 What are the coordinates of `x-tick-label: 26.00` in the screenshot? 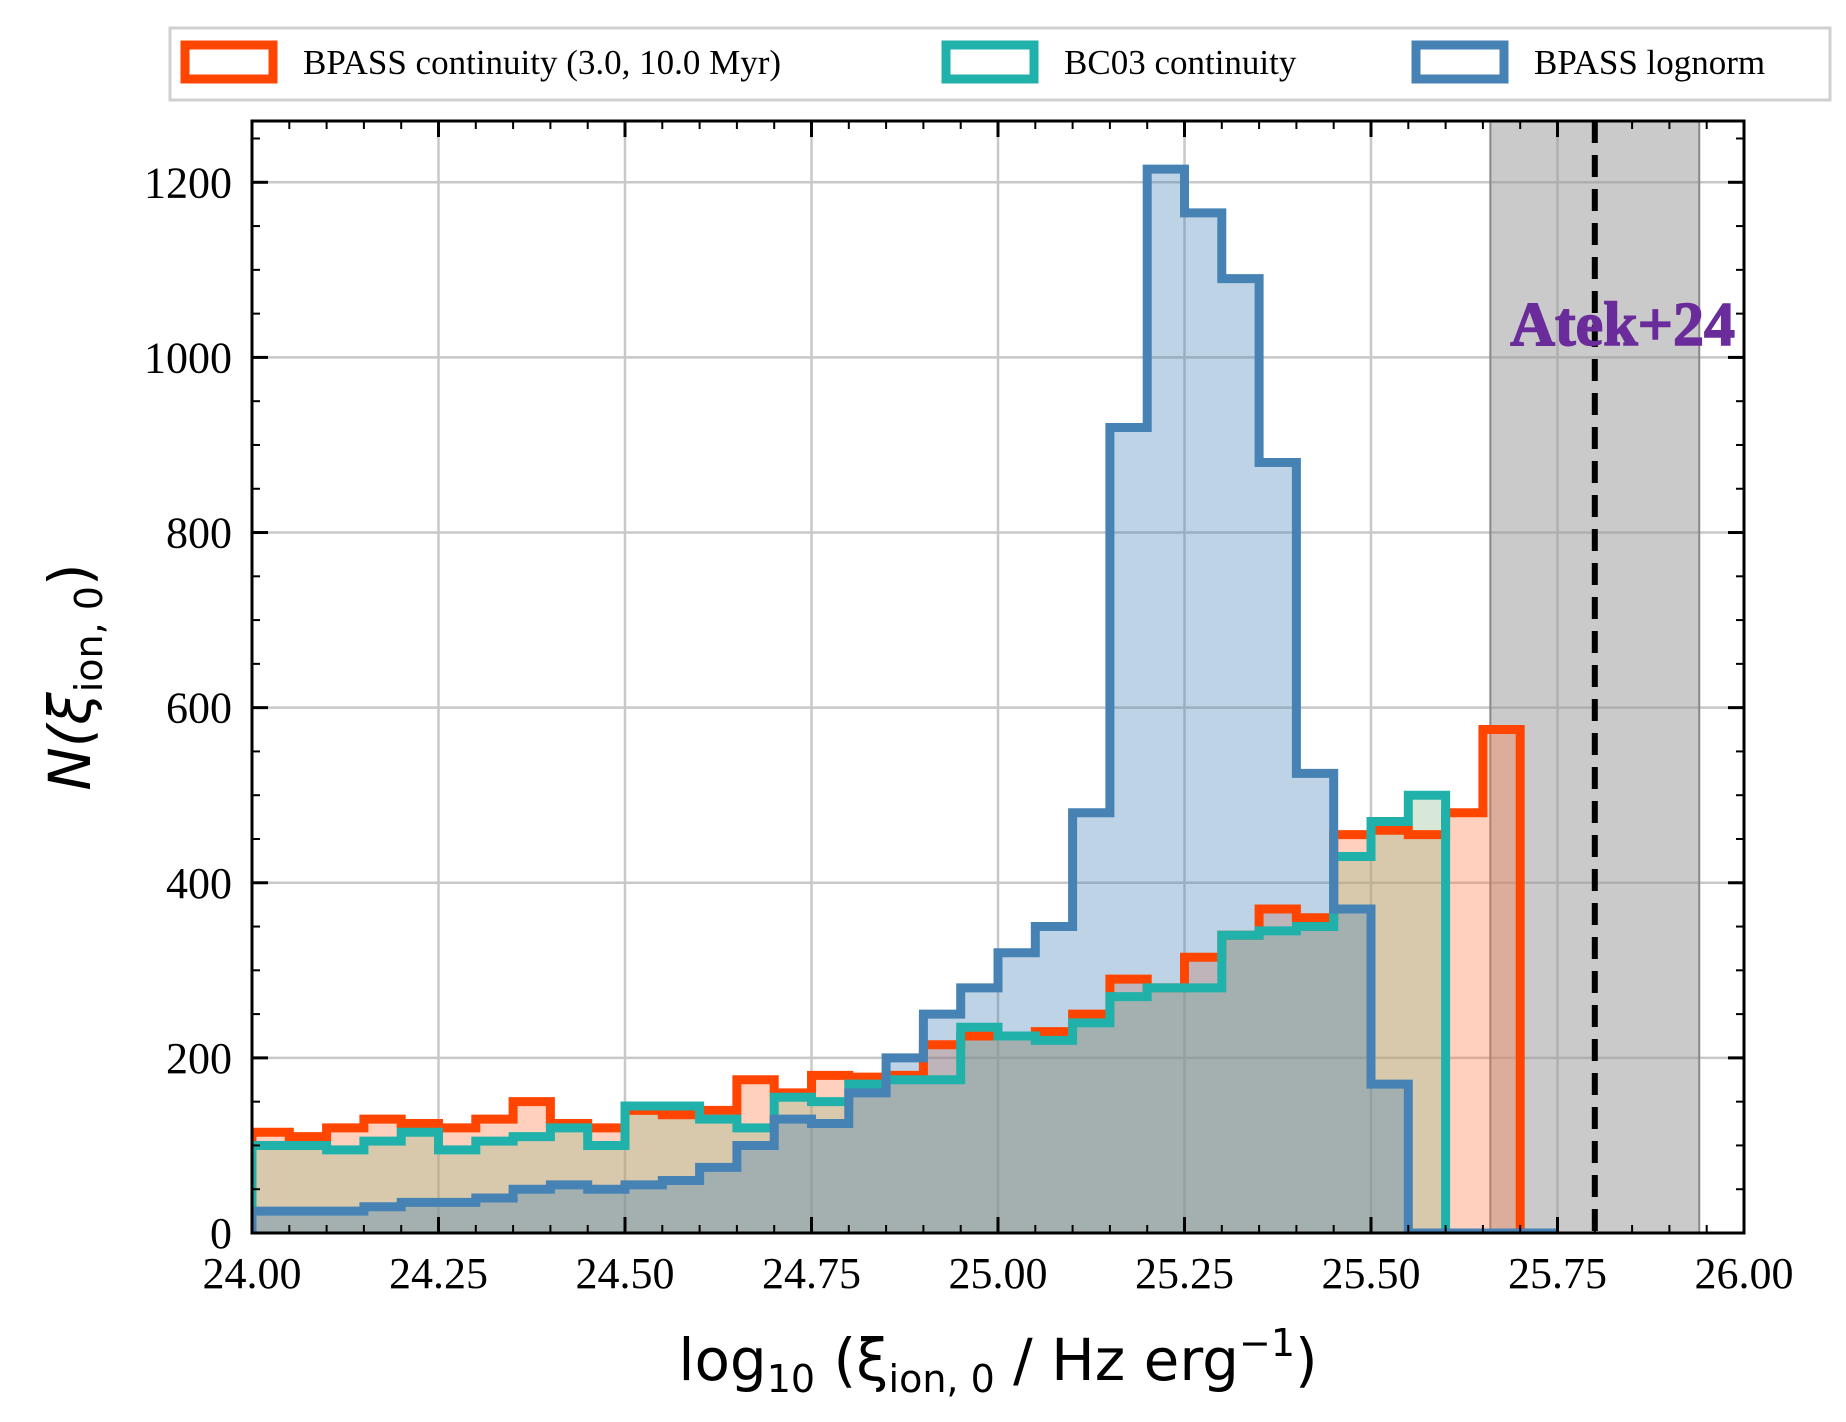 It's located at (1744, 1273).